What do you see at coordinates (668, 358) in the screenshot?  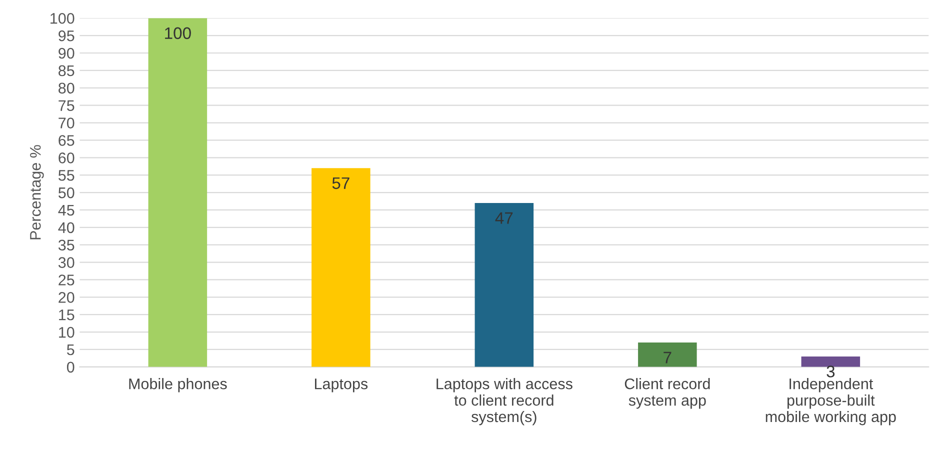 I see `data-label: 7` at bounding box center [668, 358].